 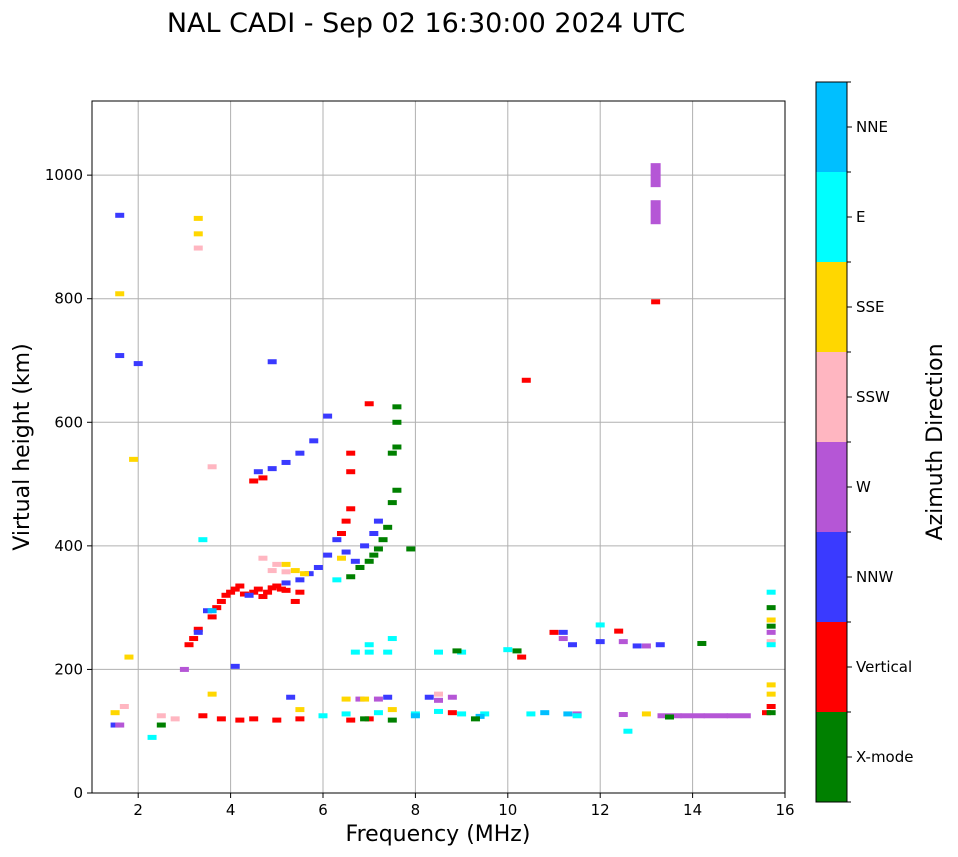 I want to click on x-tick-label: 10, so click(x=507, y=810).